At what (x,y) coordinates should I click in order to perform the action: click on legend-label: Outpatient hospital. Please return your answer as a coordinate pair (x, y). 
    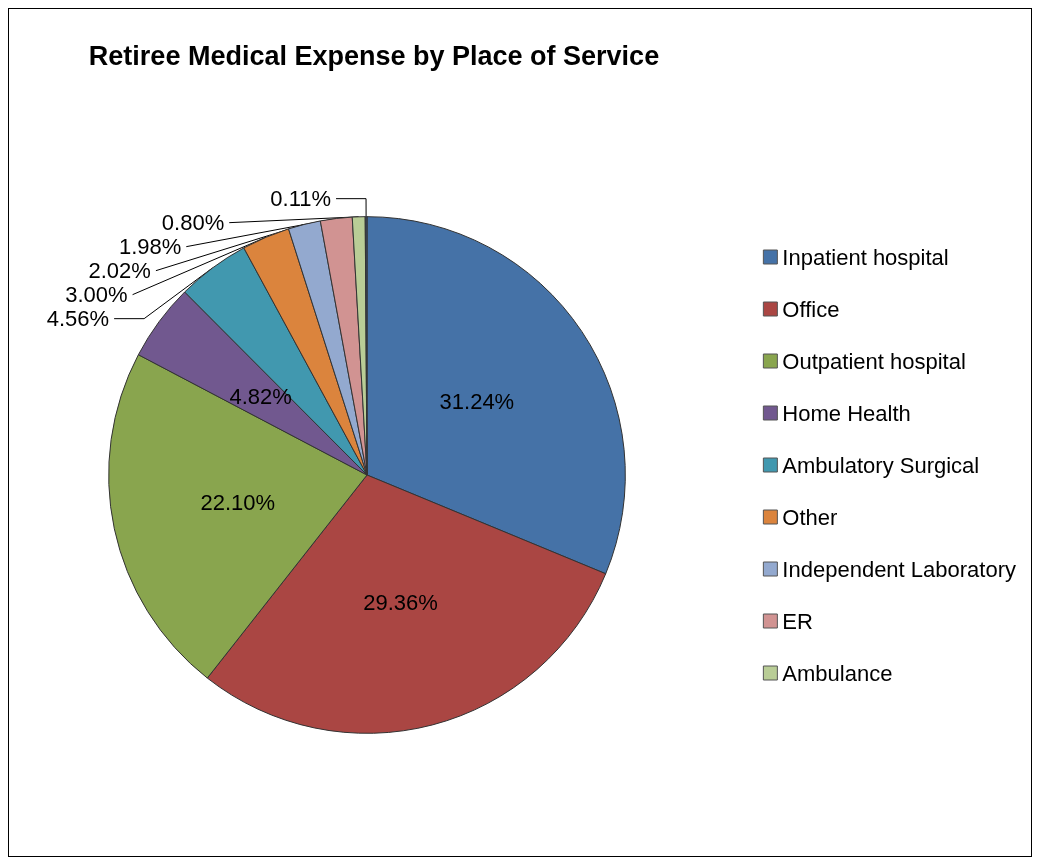
    Looking at the image, I should click on (874, 361).